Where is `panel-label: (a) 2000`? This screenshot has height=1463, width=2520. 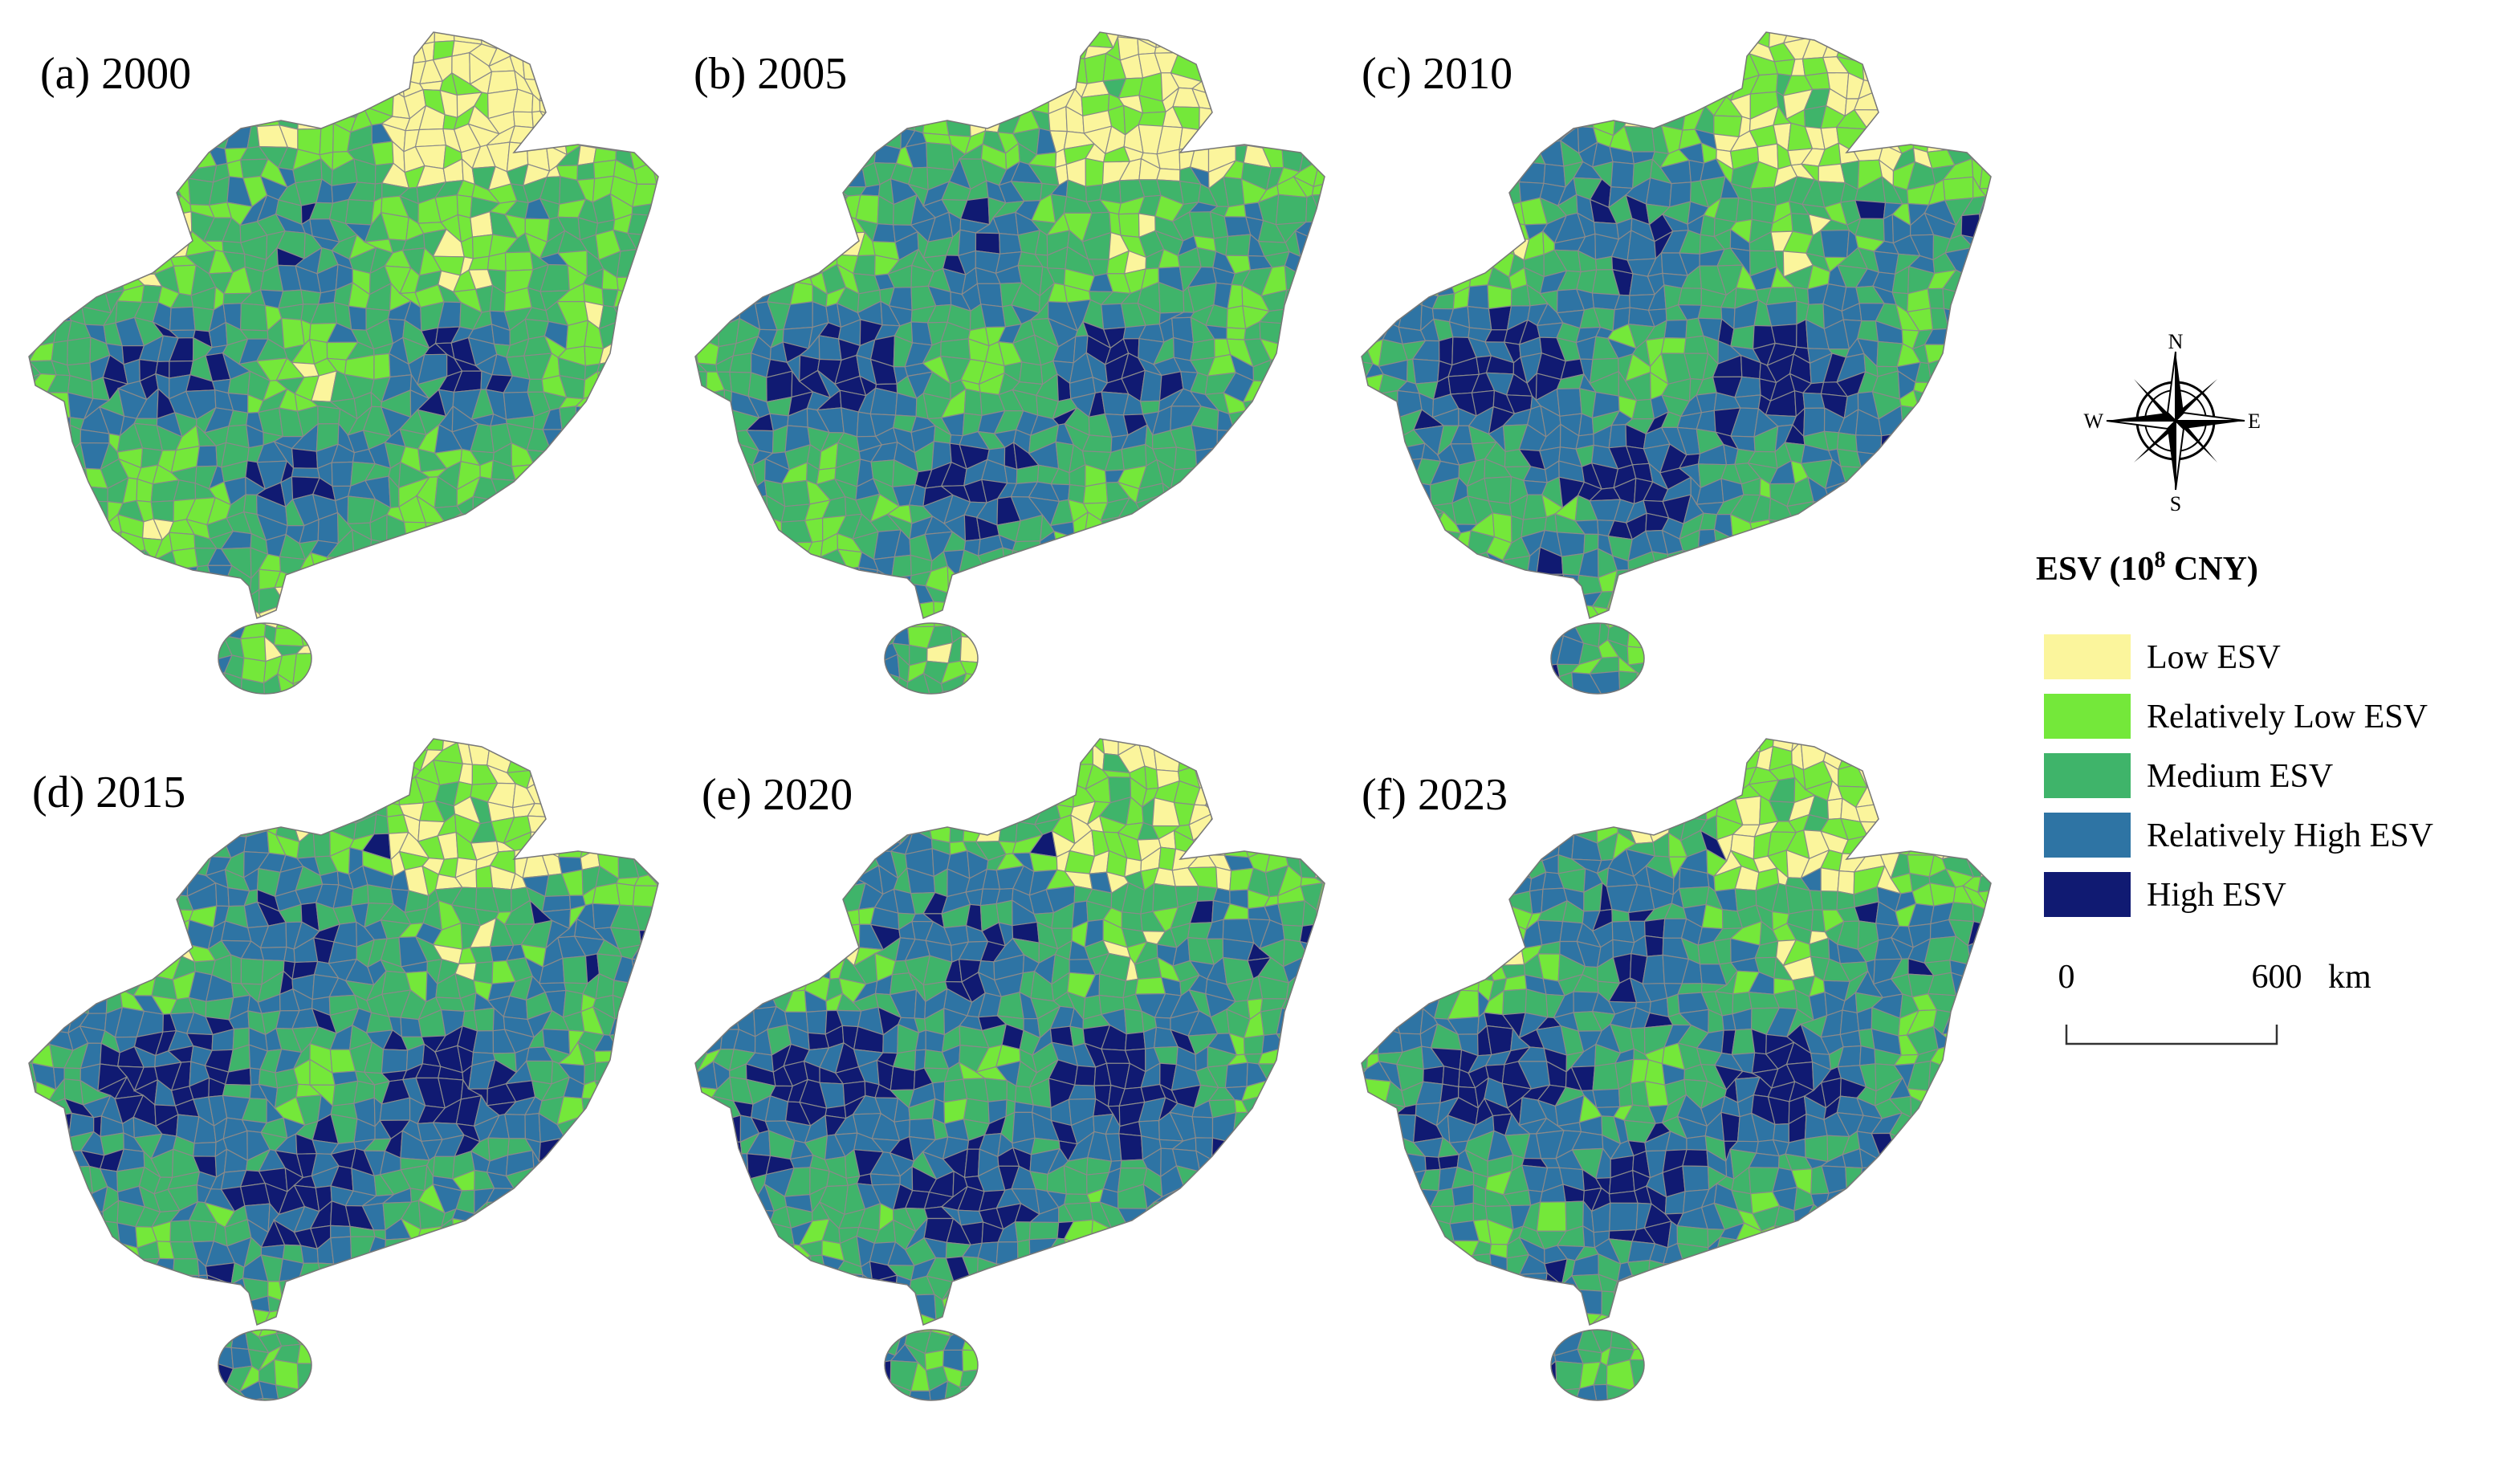 panel-label: (a) 2000 is located at coordinates (115, 74).